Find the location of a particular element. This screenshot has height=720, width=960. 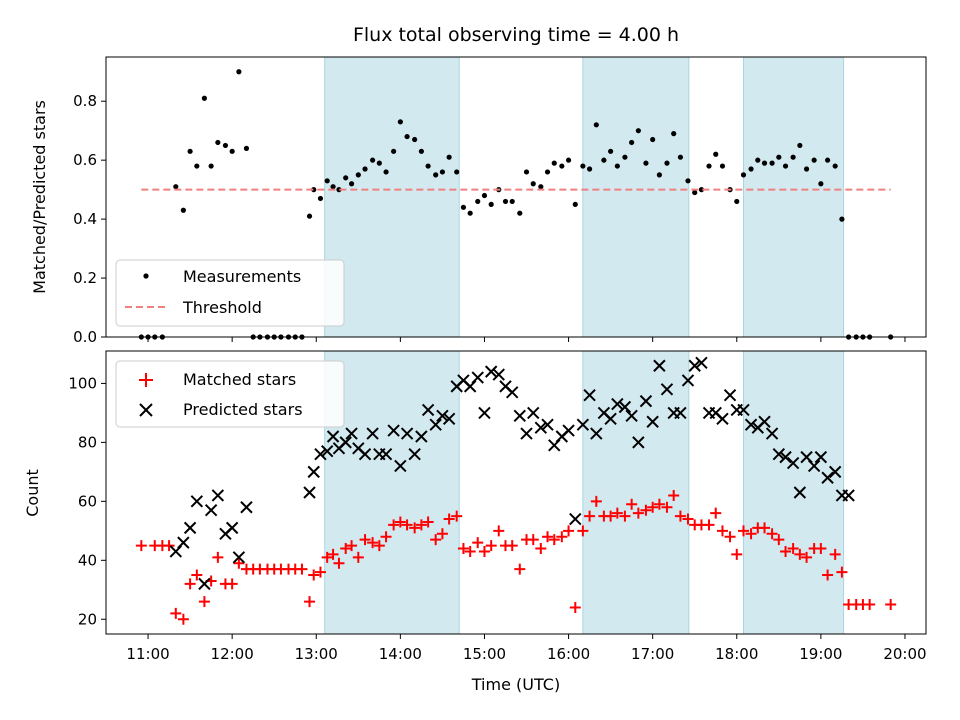

top-y-tick-label-2: 0.4 is located at coordinates (85, 219).